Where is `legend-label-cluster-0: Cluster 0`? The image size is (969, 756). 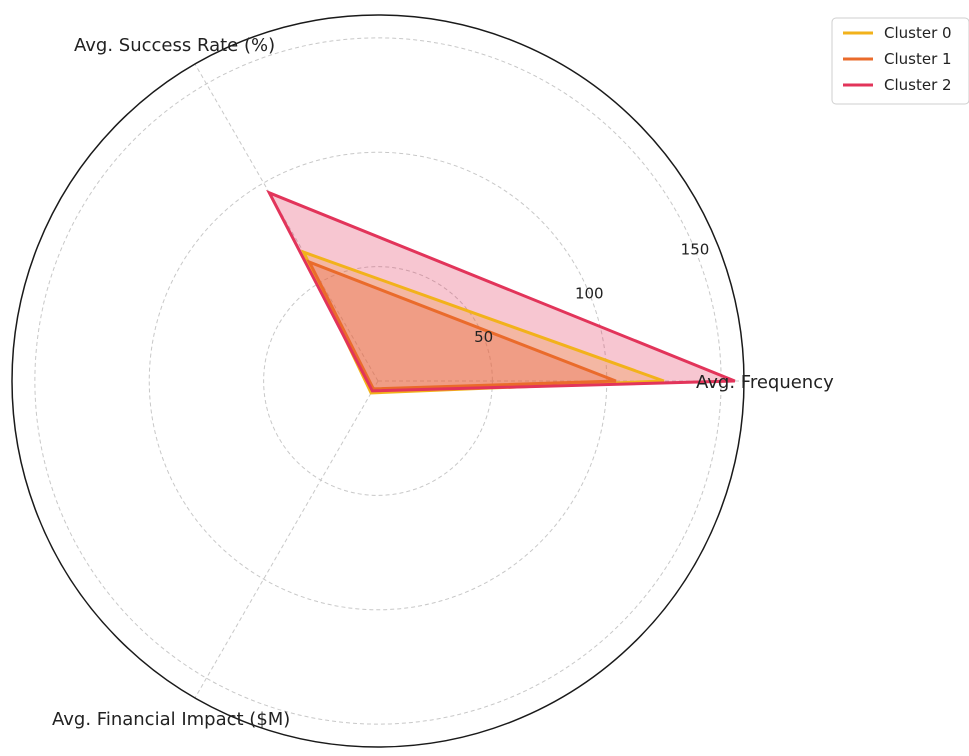
legend-label-cluster-0: Cluster 0 is located at coordinates (918, 33).